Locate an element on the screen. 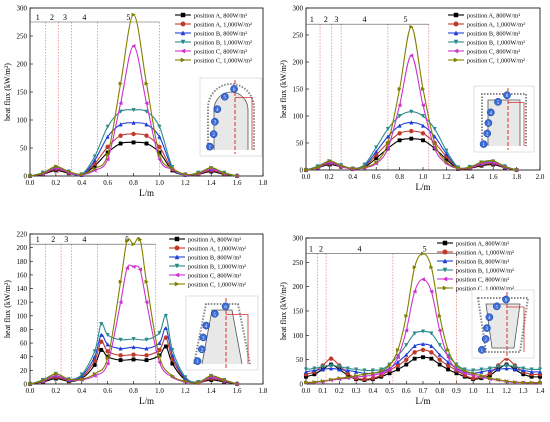 Image resolution: width=550 pixels, height=422 pixels. position-marker-label: 3 is located at coordinates (488, 124).